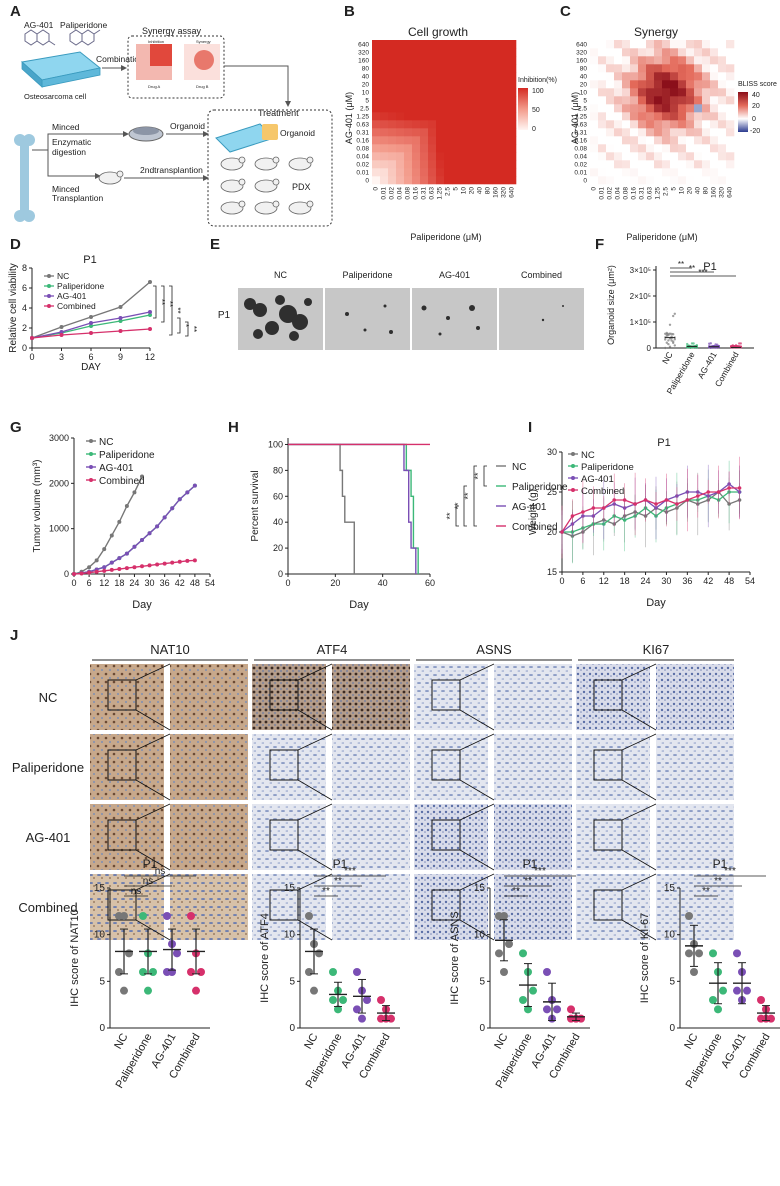 The image size is (780, 1186). I want to click on panel-b-legend-tick: 50, so click(536, 110).